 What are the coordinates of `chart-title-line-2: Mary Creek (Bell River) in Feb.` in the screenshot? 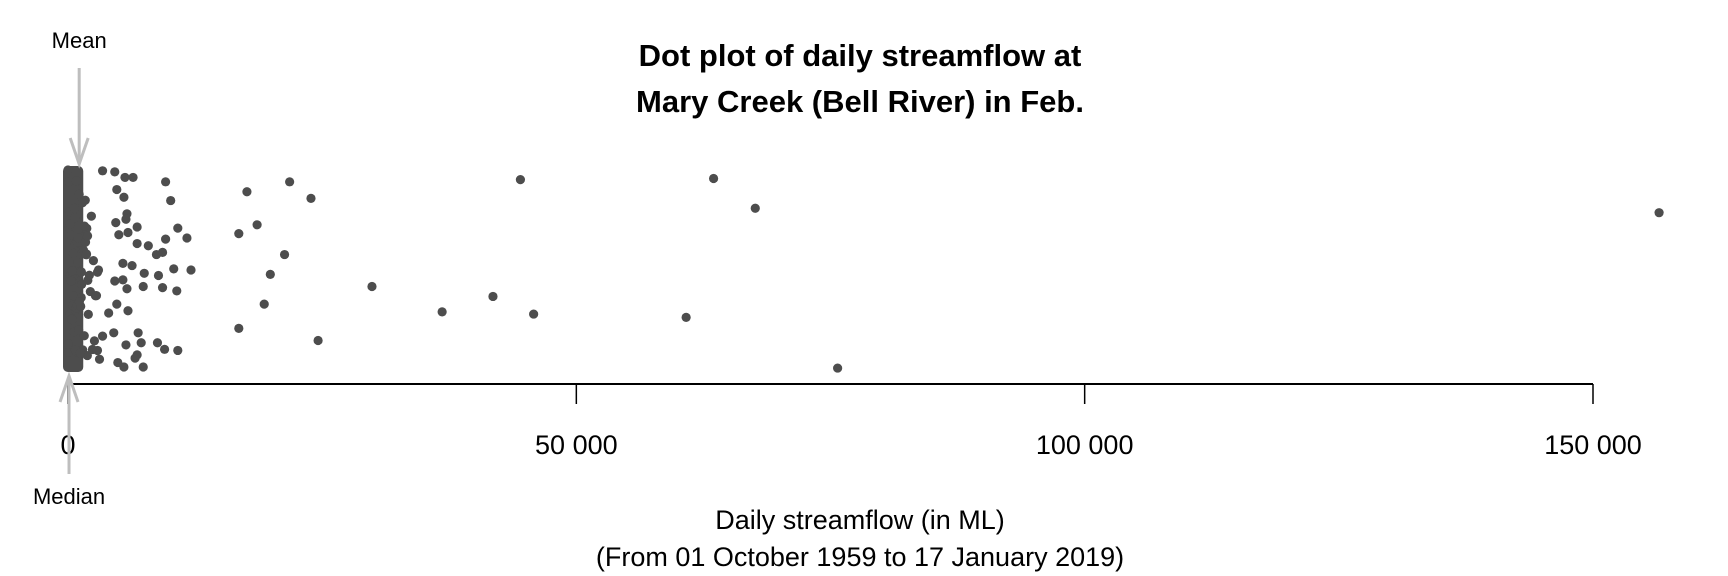 It's located at (860, 101).